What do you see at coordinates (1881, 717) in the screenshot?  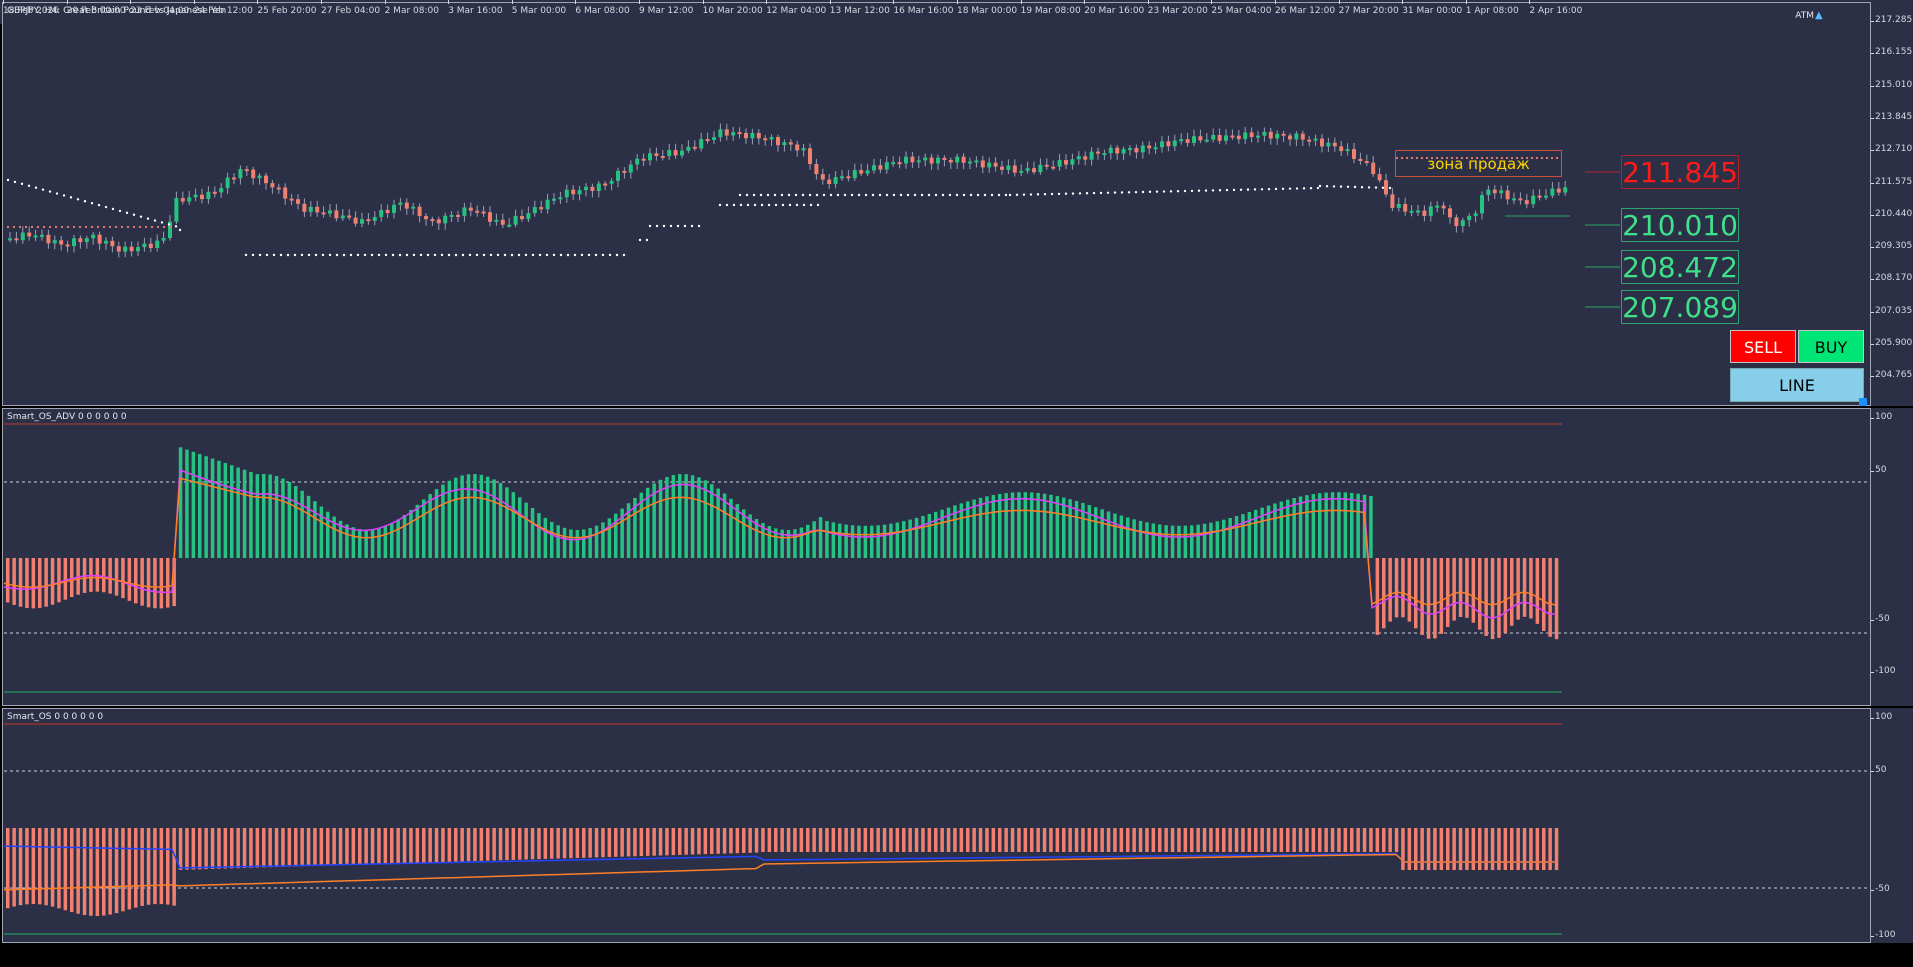 I see `indicator-tick: 100` at bounding box center [1881, 717].